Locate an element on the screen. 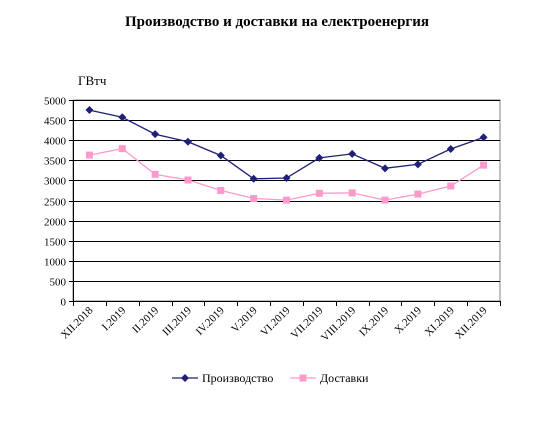 This screenshot has width=554, height=424. x-tick-label: VI.2019 is located at coordinates (275, 321).